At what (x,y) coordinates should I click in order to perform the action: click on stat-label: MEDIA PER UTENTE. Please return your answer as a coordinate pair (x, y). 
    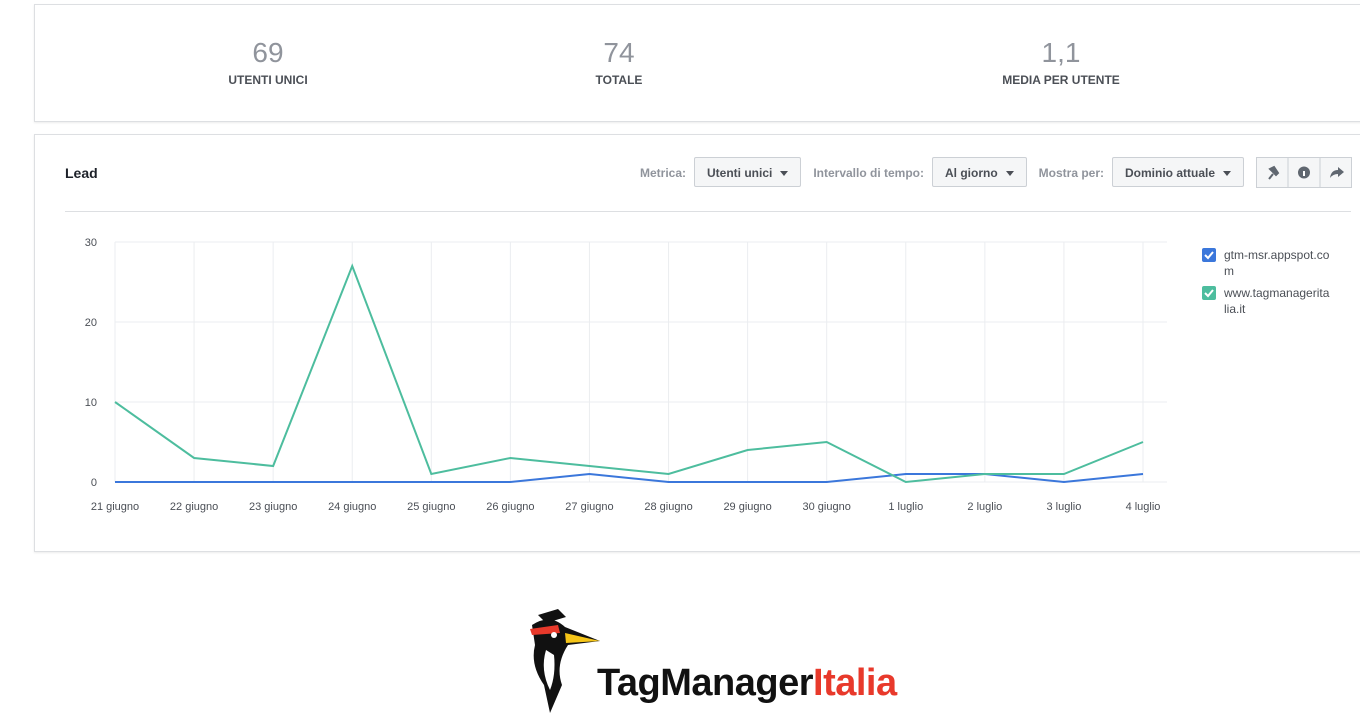
    Looking at the image, I should click on (1061, 80).